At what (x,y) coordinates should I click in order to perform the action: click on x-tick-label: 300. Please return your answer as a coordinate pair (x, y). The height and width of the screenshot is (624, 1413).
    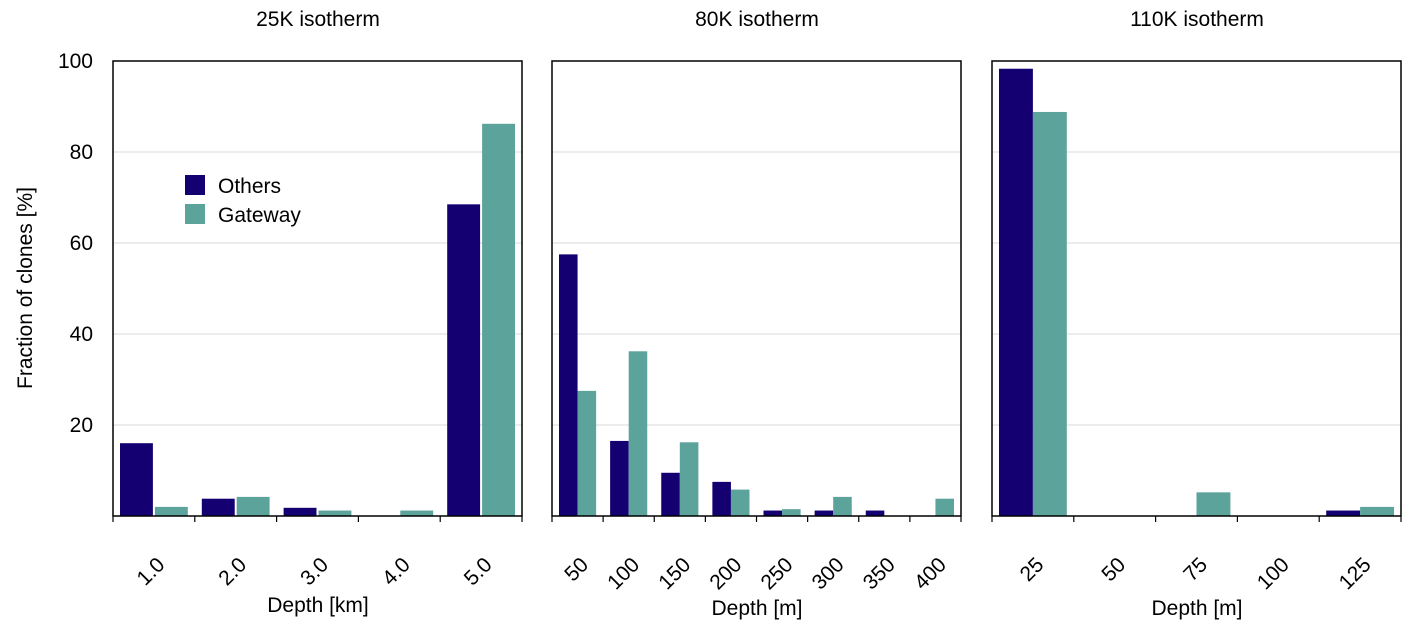
    Looking at the image, I should click on (828, 573).